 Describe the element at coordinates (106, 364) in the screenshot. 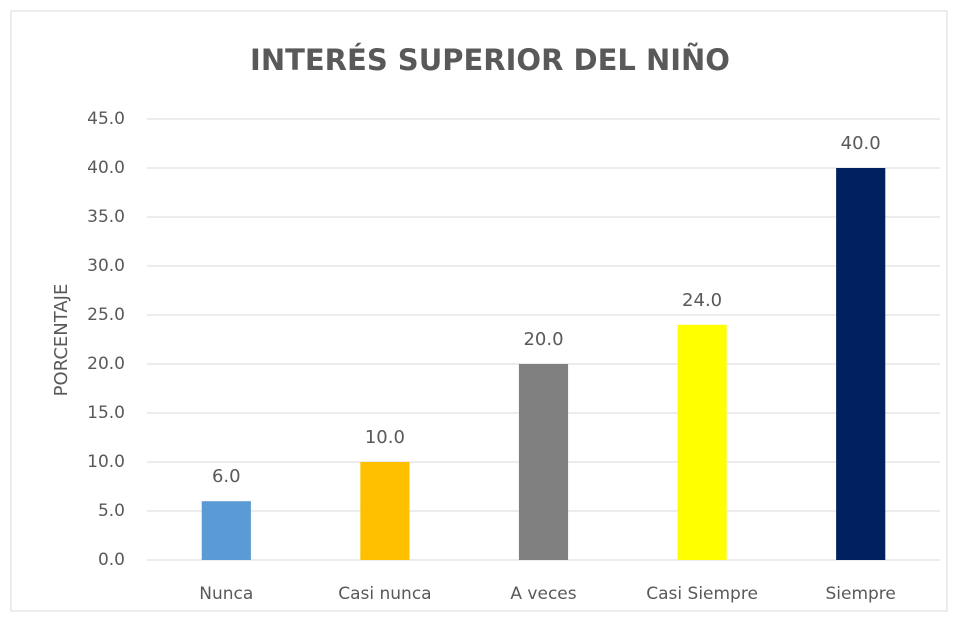

I see `y-tick-label: 20.0` at that location.